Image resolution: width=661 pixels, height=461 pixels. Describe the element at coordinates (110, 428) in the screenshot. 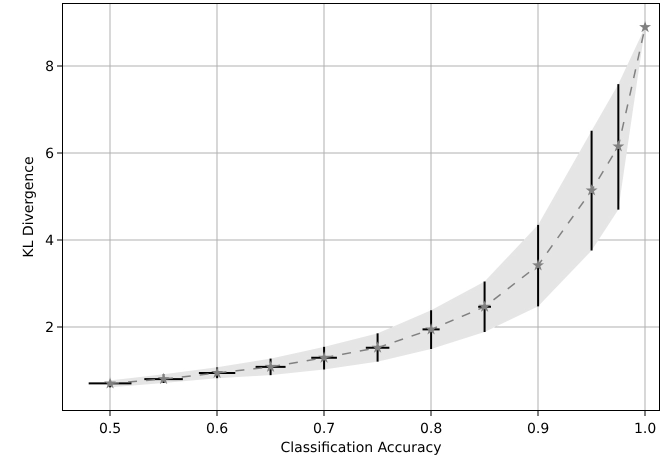

I see `x-tick-label: 0.5` at that location.